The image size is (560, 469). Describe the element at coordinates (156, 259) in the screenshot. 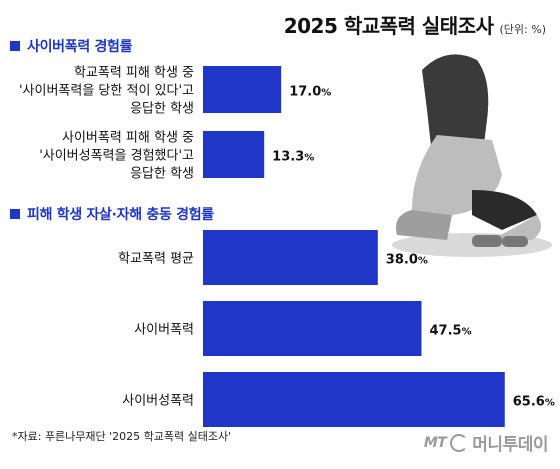

I see `category-label-1-0: 학교폭력 평균` at that location.